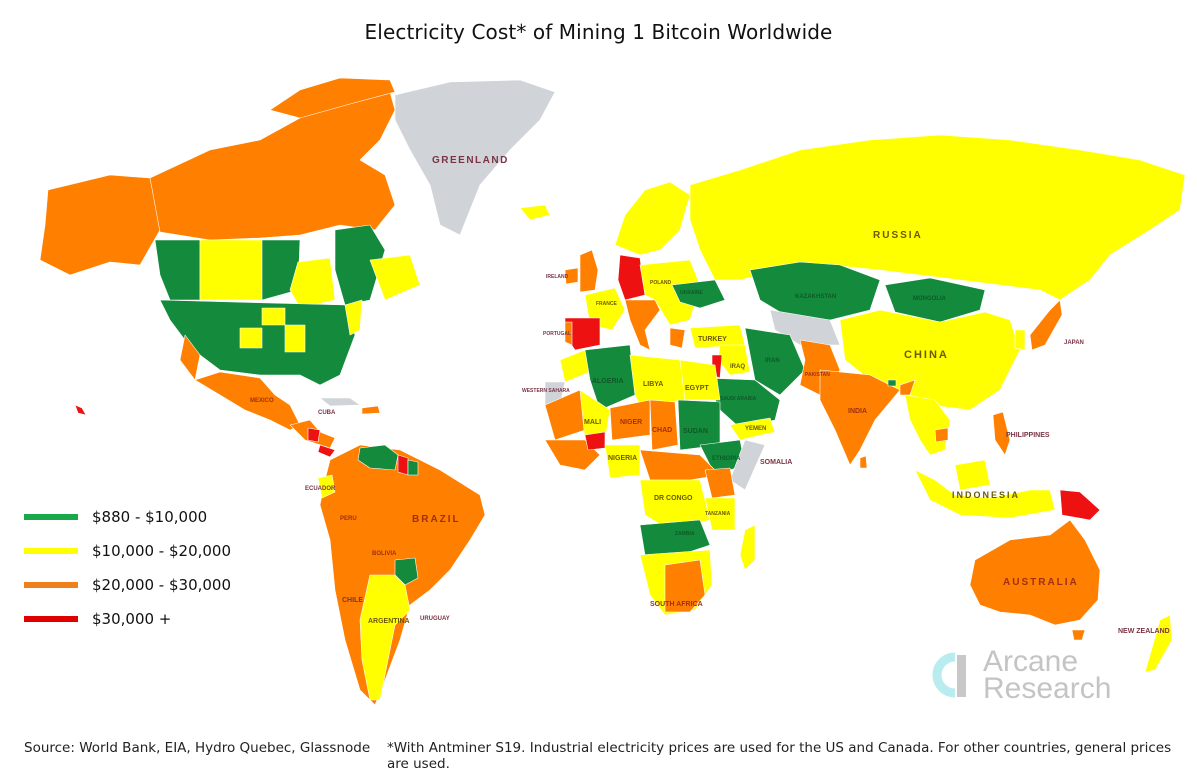 The height and width of the screenshot is (772, 1197). What do you see at coordinates (1035, 572) in the screenshot?
I see `region-australia` at bounding box center [1035, 572].